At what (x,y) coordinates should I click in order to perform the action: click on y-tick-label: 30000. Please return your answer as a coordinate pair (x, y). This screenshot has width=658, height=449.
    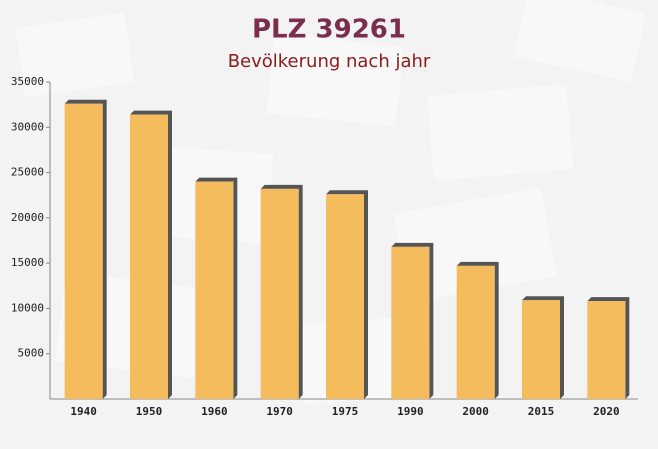
    Looking at the image, I should click on (27, 126).